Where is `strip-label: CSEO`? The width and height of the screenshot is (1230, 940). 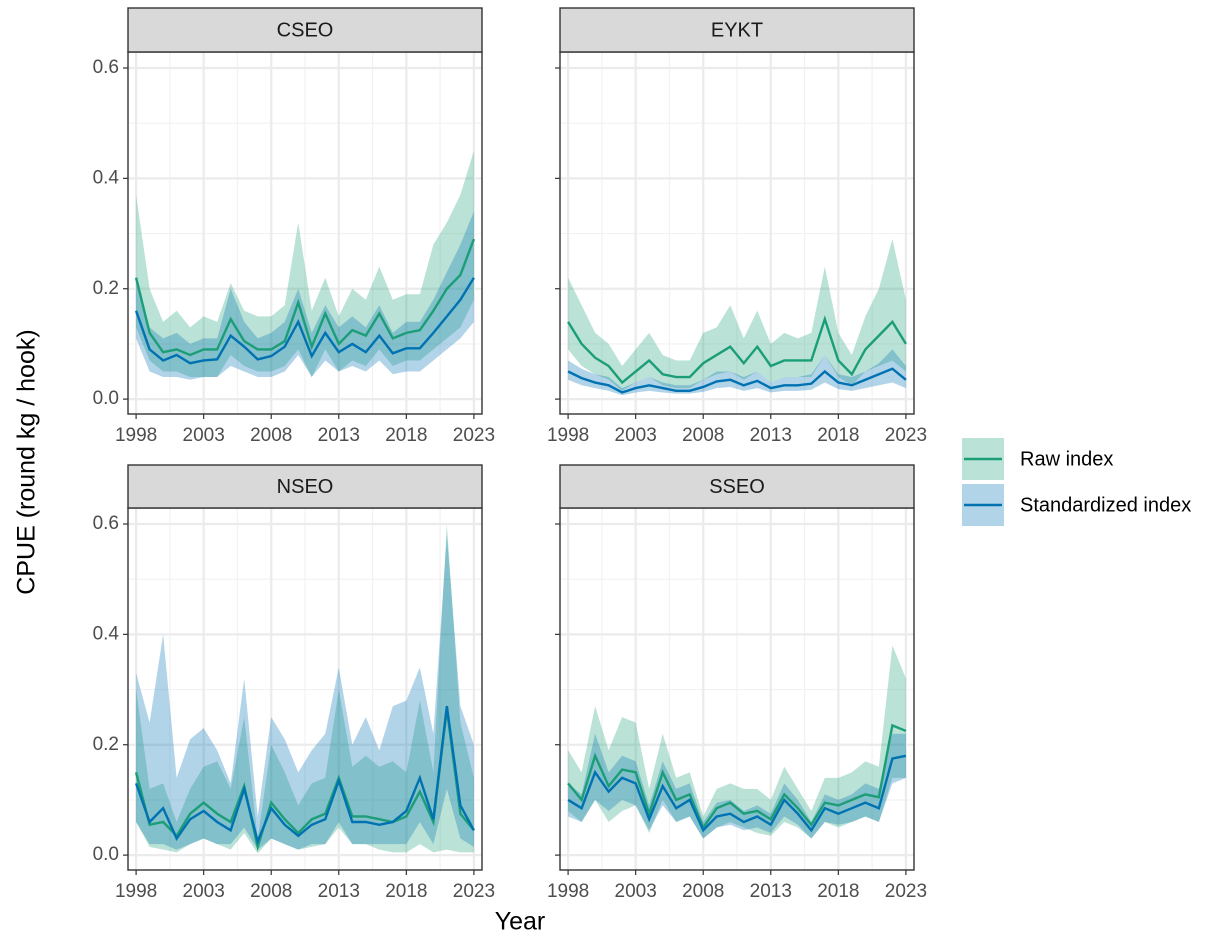
strip-label: CSEO is located at coordinates (305, 30).